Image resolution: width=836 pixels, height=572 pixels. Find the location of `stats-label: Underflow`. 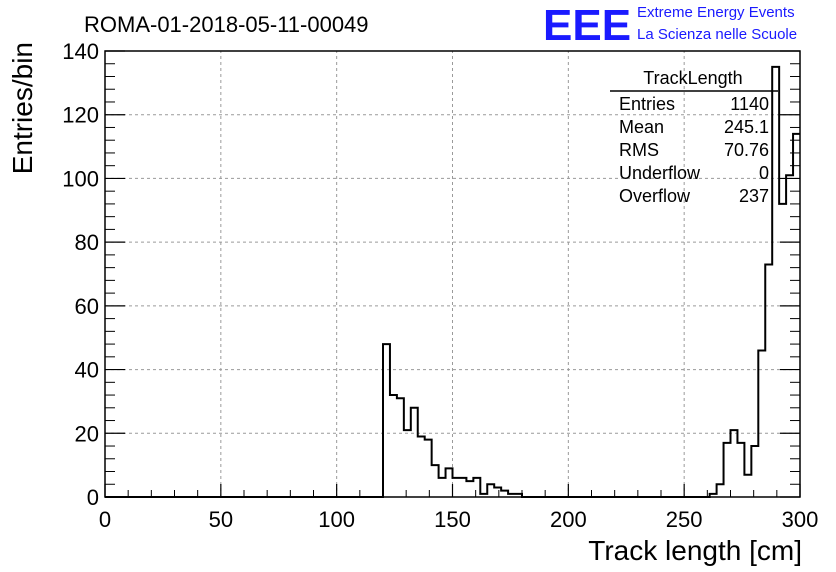

stats-label: Underflow is located at coordinates (660, 173).